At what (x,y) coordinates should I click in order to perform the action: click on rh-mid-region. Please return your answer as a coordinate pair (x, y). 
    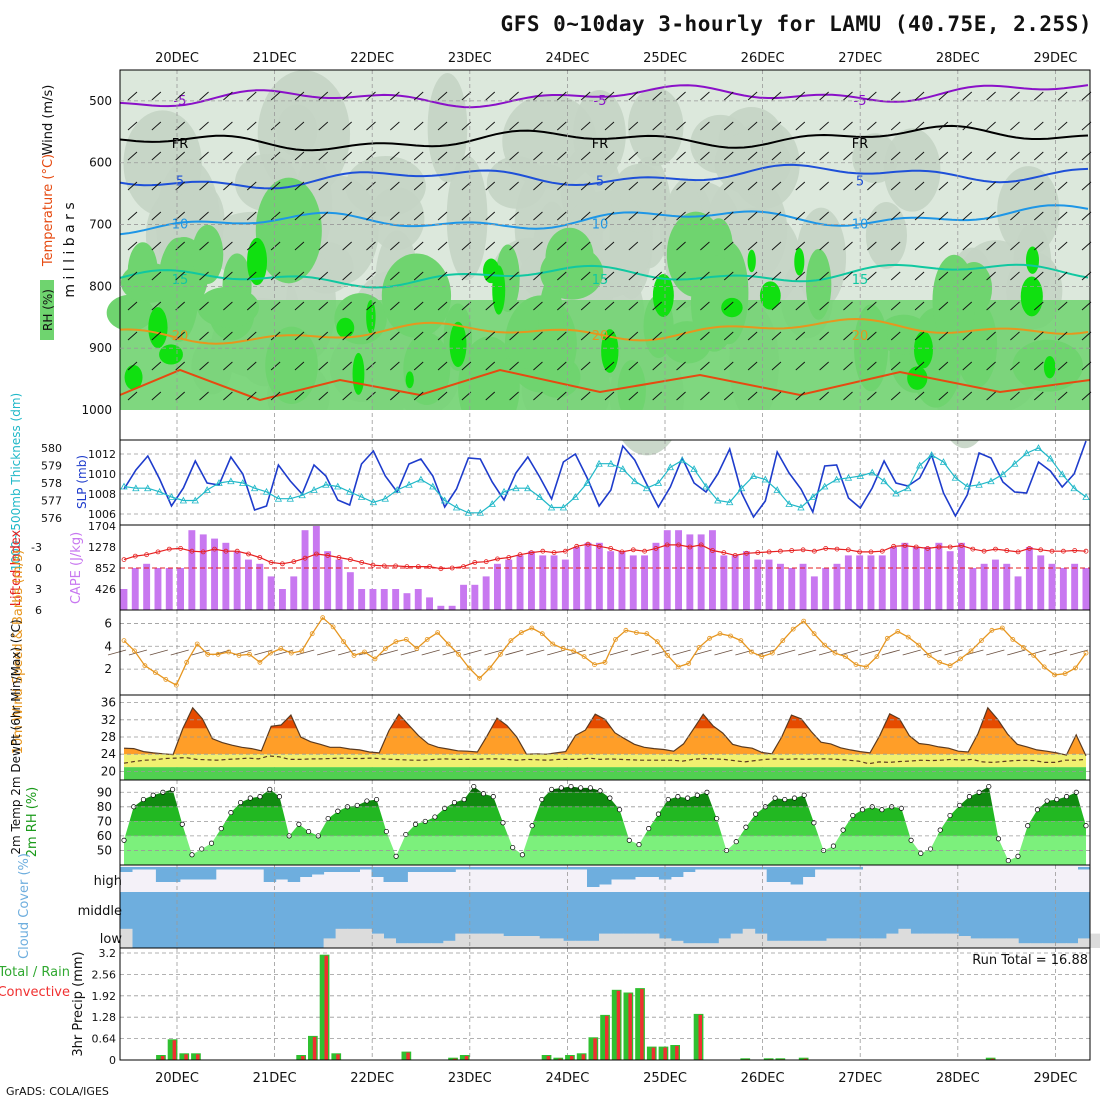
    Looking at the image, I should click on (590, 190).